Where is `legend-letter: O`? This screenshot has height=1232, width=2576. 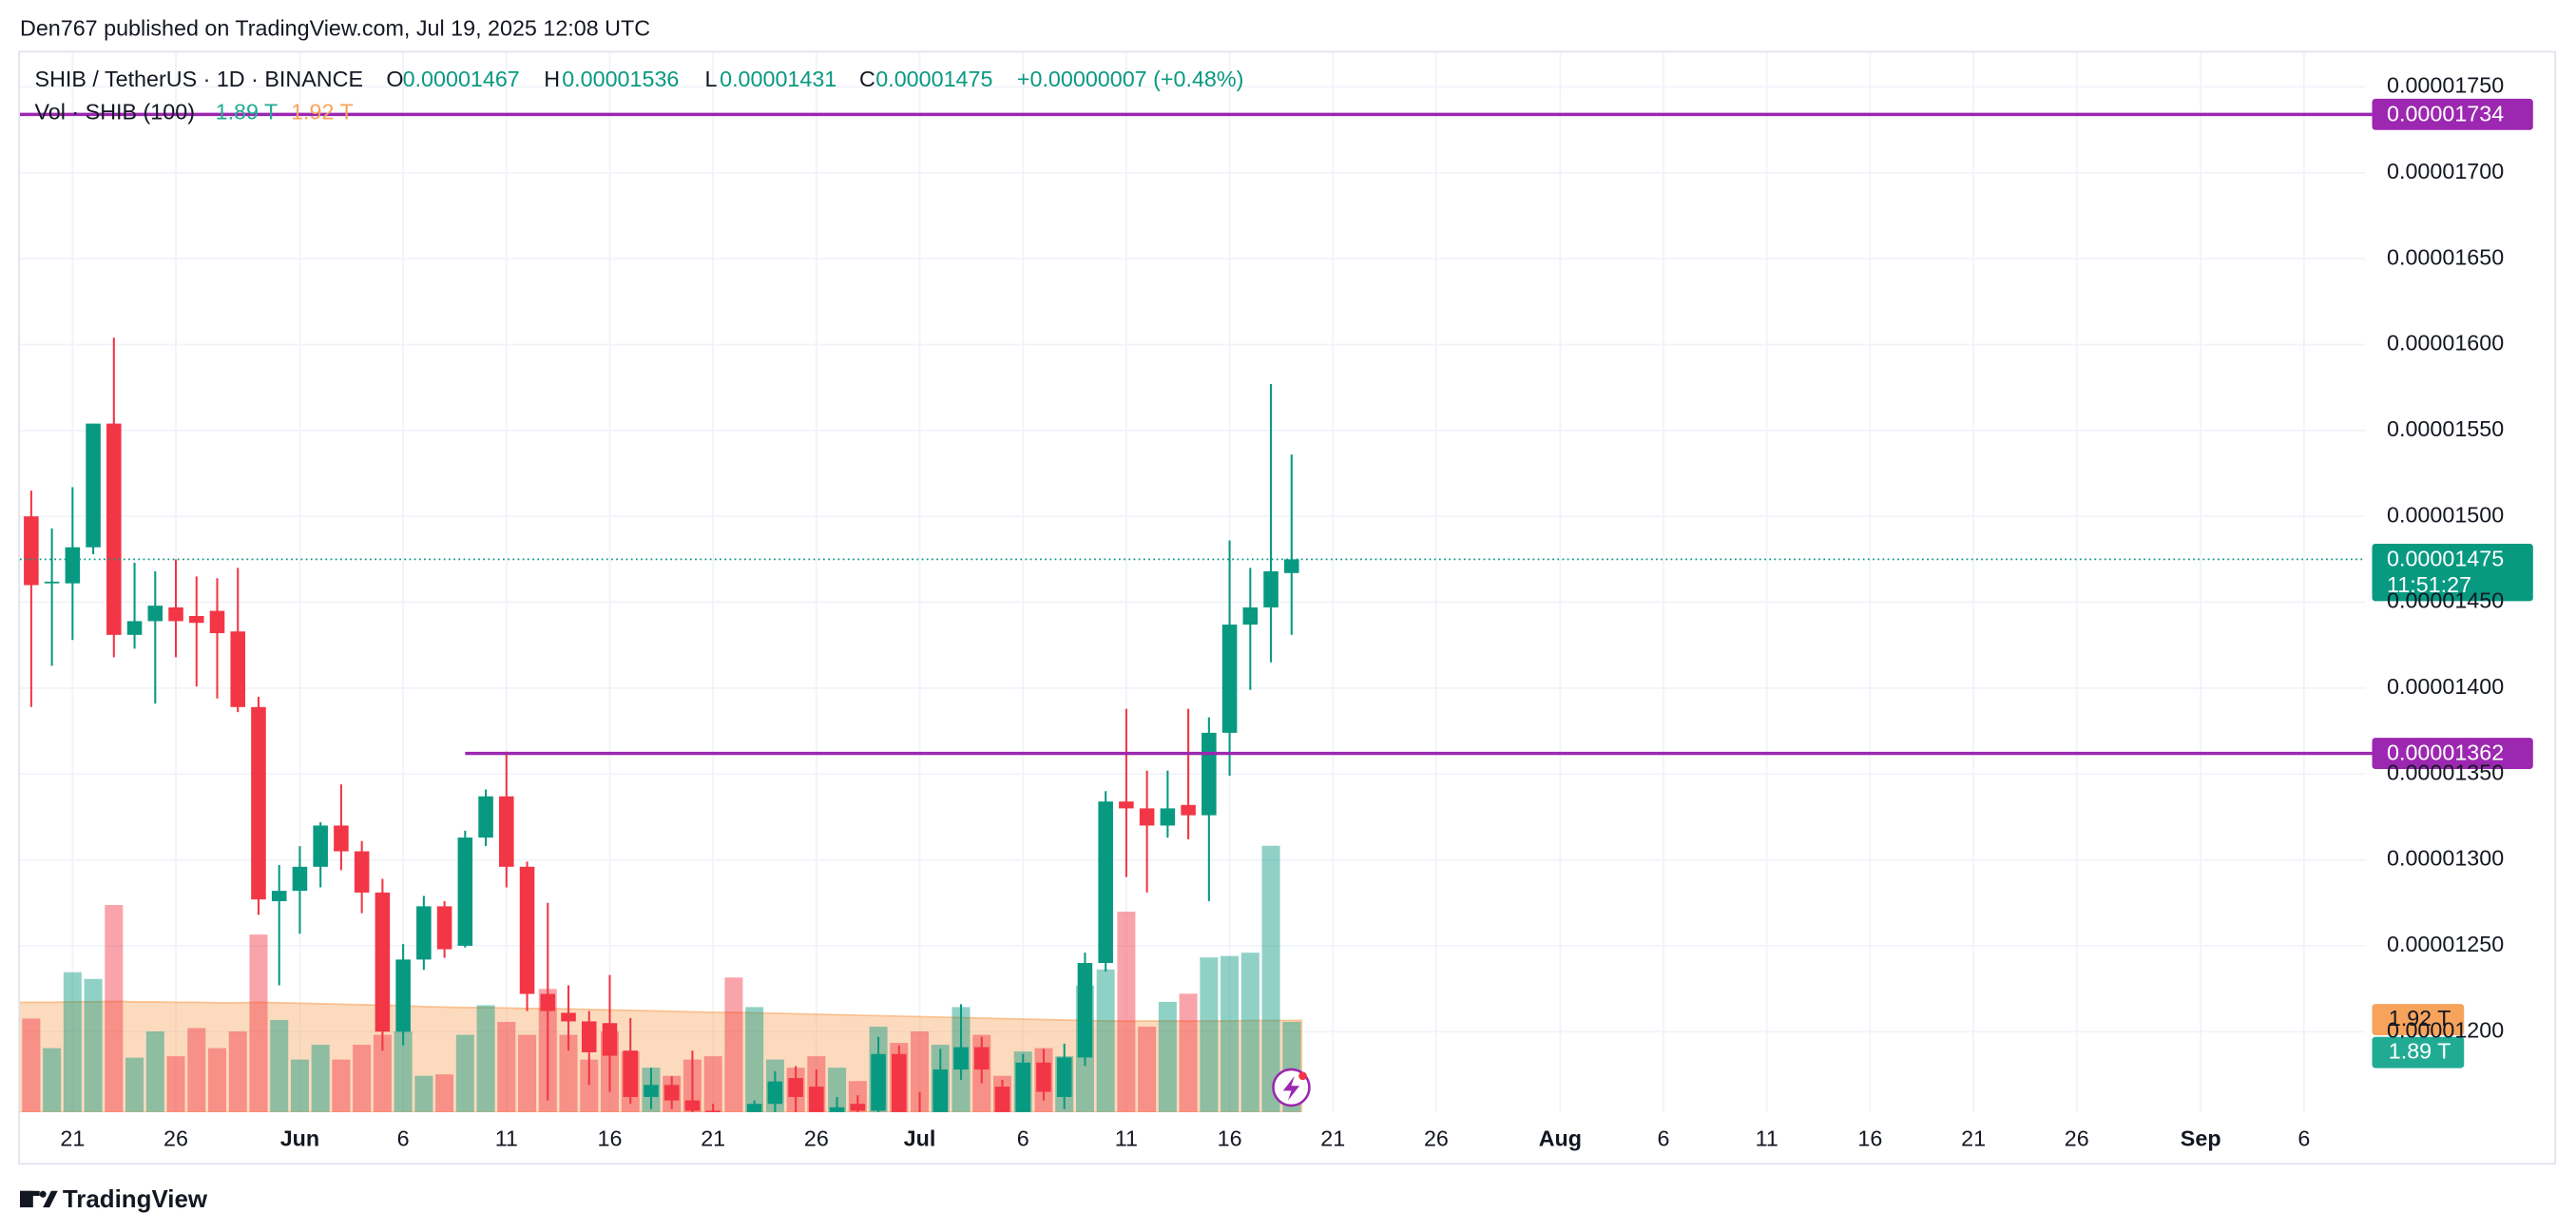 legend-letter: O is located at coordinates (394, 79).